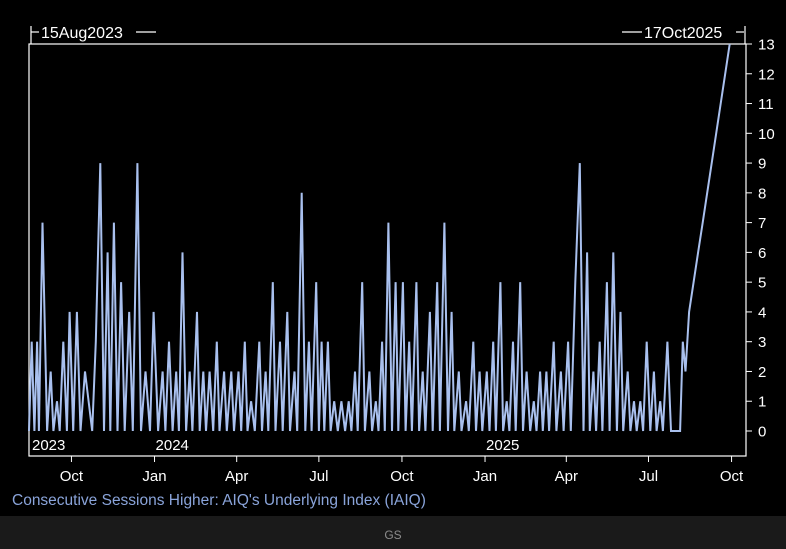 This screenshot has height=549, width=786. I want to click on end-marker-label: 17Oct2025, so click(683, 33).